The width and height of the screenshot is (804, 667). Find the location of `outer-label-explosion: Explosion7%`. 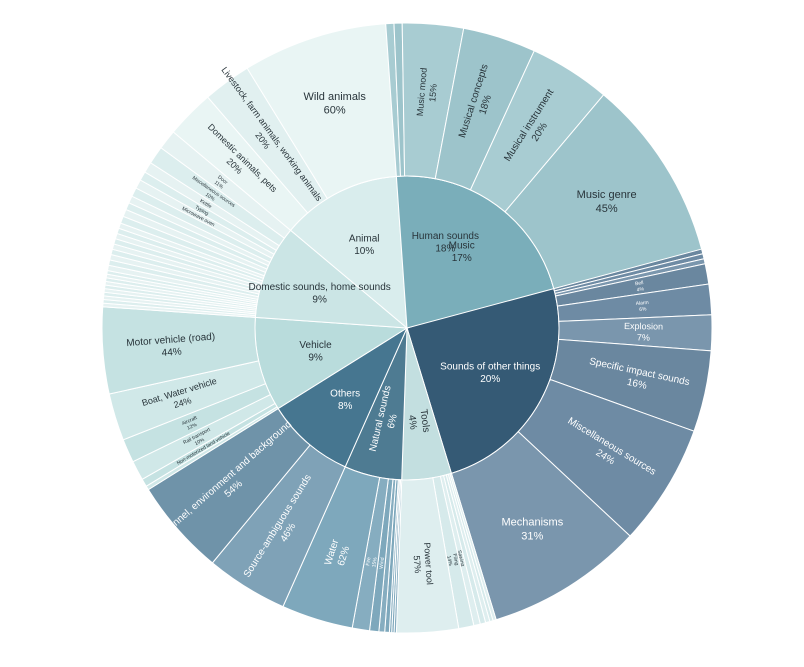

outer-label-explosion: Explosion7% is located at coordinates (643, 332).